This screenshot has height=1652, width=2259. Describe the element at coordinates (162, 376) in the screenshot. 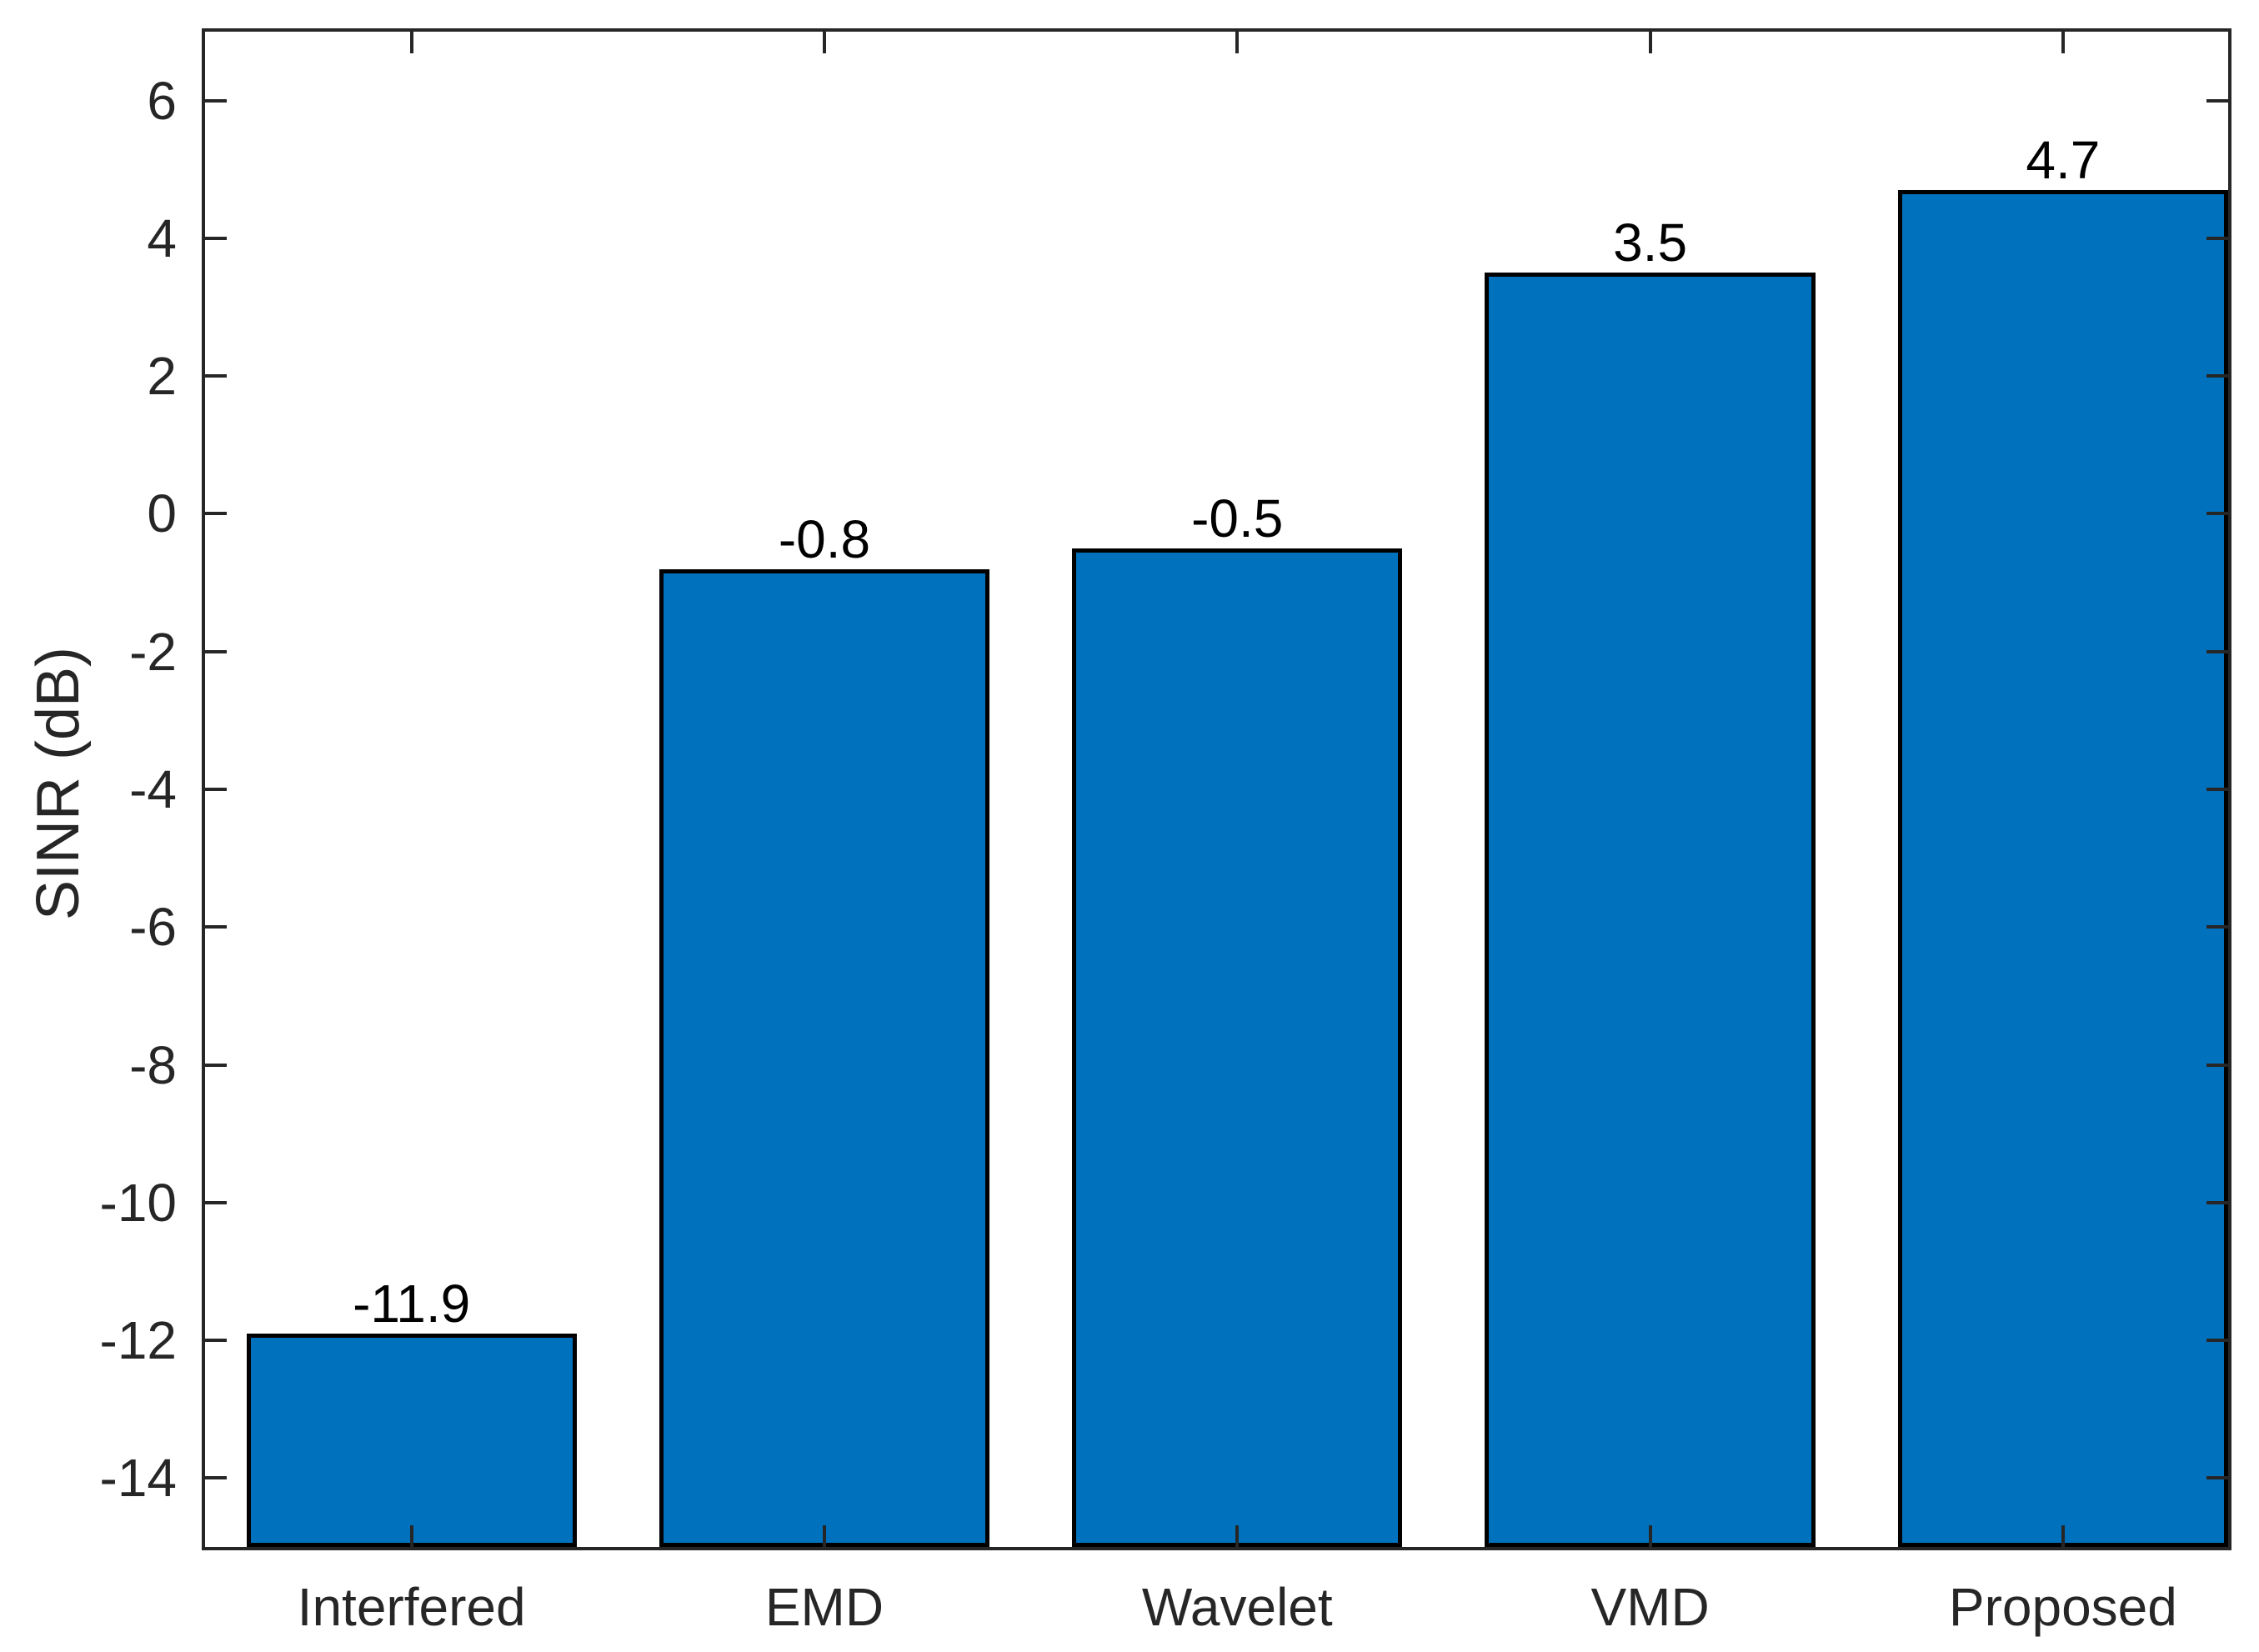

I see `y-tick-label: 2` at that location.